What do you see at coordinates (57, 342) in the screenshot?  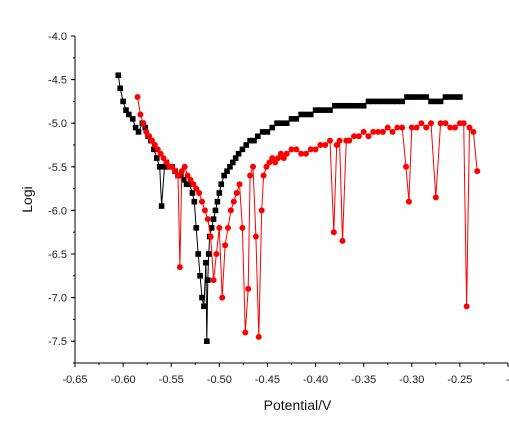 I see `y-tick-label: -7.5` at bounding box center [57, 342].